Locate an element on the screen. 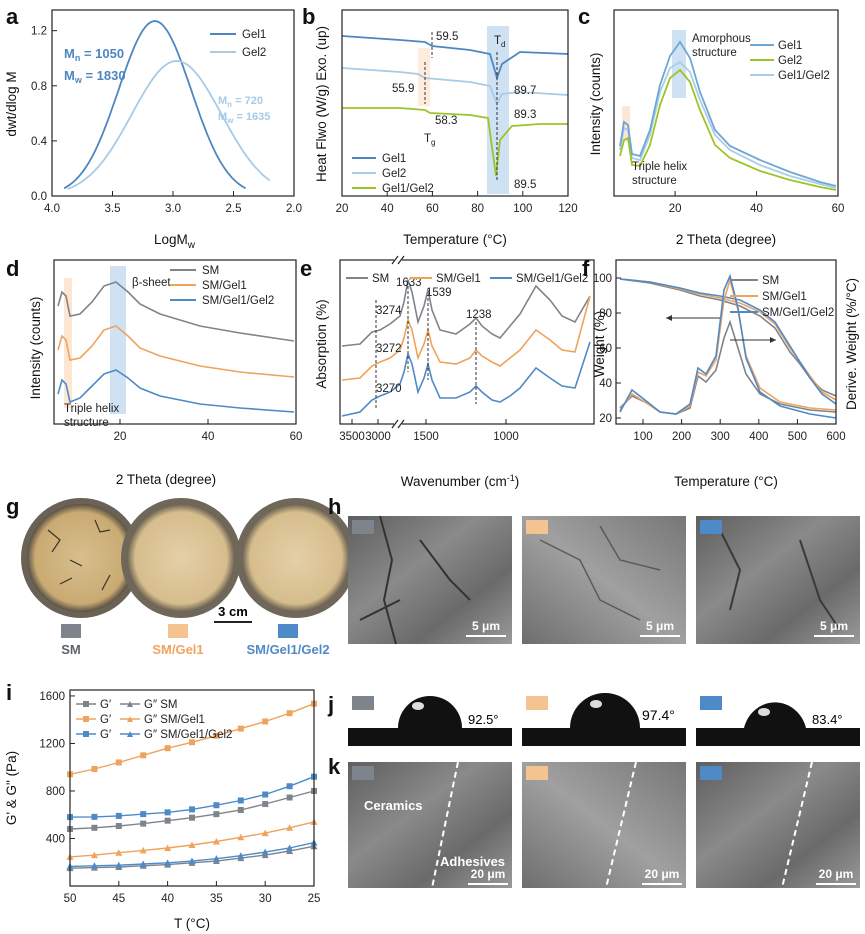 This screenshot has height=934, width=865. annot-e-3270: 3270 is located at coordinates (389, 389).